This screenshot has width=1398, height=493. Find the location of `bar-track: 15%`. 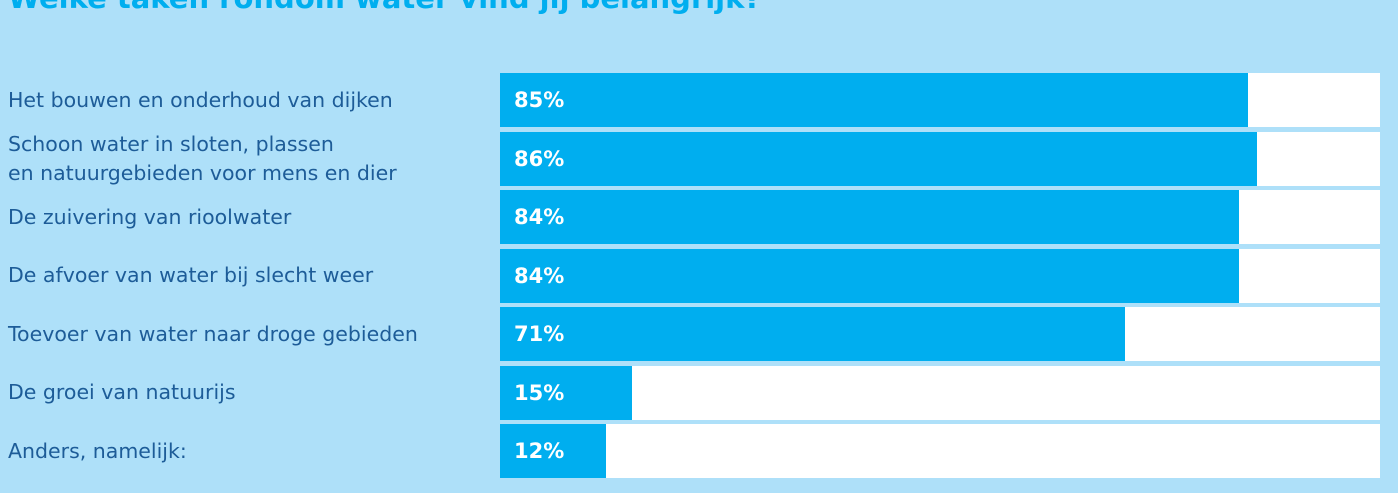

bar-track: 15% is located at coordinates (940, 392).